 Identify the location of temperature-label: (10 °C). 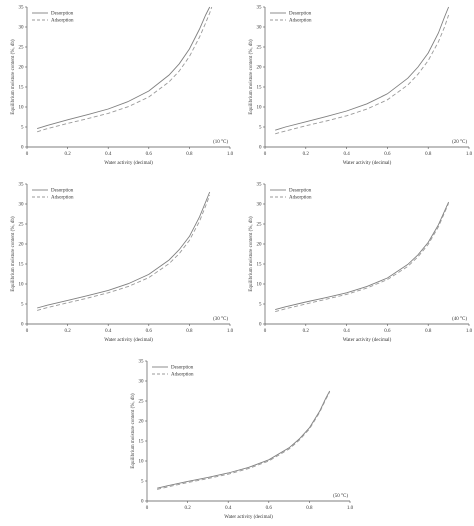
(220, 142).